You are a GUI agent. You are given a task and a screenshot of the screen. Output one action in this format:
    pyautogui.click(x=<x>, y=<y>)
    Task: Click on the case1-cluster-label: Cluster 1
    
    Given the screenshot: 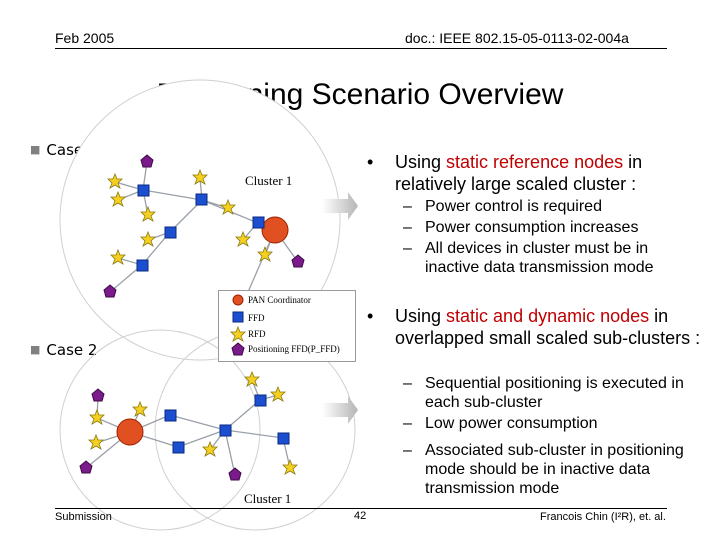 What is the action you would take?
    pyautogui.click(x=269, y=180)
    